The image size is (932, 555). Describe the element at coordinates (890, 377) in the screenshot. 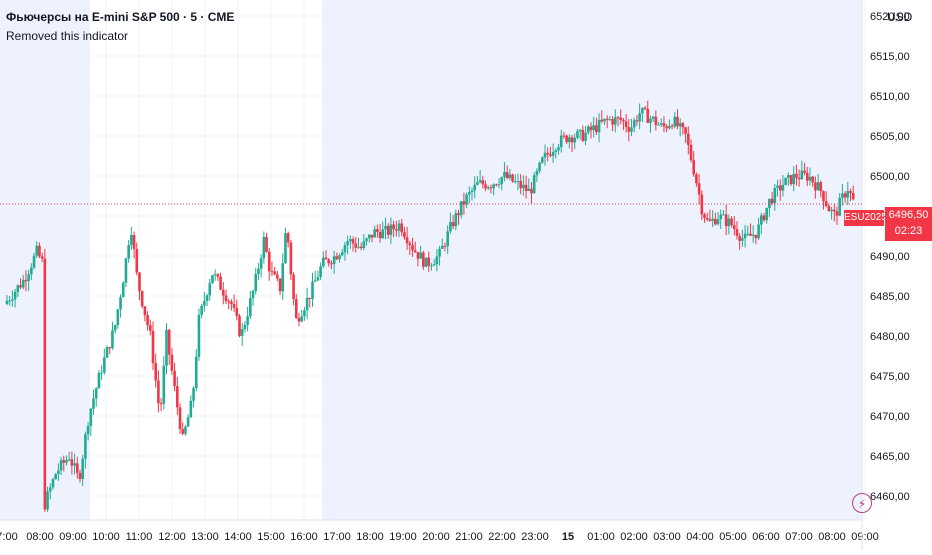

I see `y-tick-label: 6475,00` at that location.